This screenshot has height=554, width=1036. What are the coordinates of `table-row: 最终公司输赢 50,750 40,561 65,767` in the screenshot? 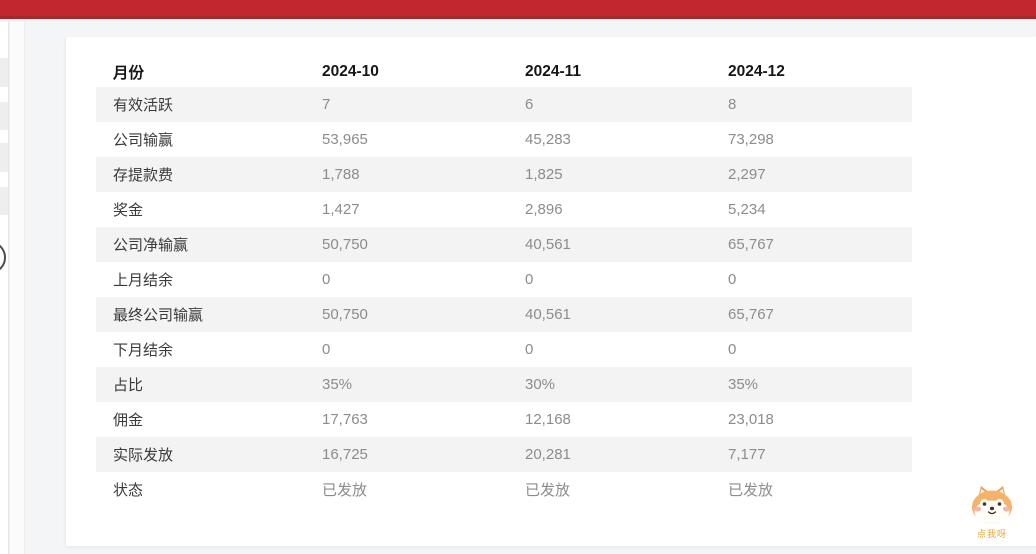 It's located at (504, 314).